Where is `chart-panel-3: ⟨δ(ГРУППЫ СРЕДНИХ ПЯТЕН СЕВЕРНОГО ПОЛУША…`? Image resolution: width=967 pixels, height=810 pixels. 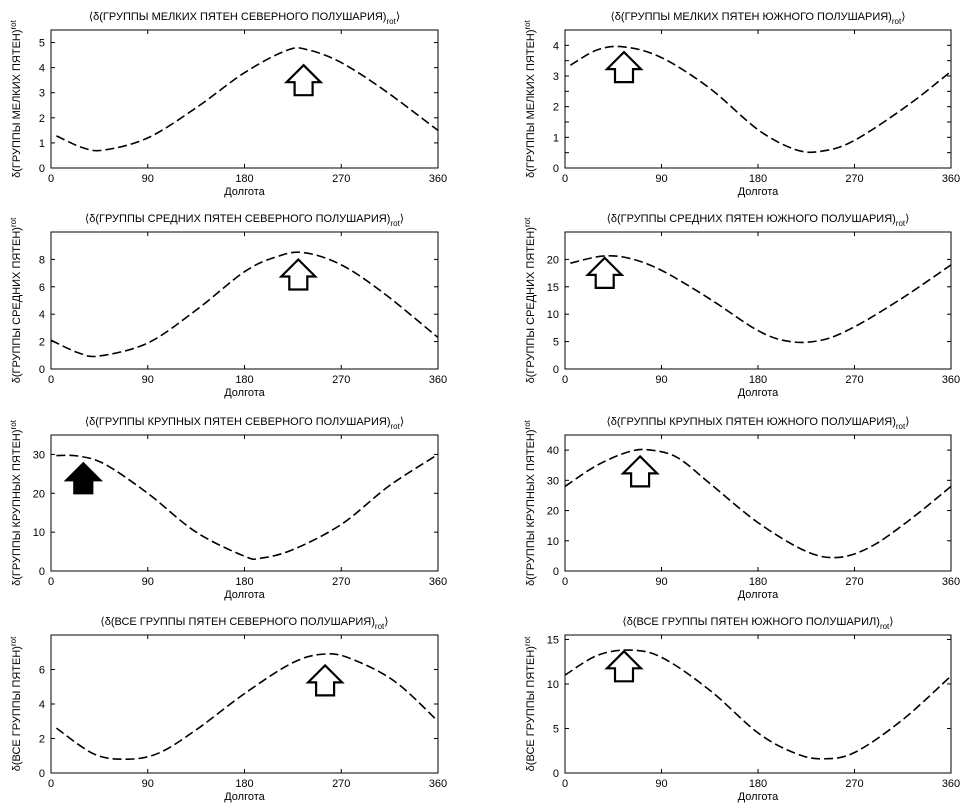 chart-panel-3: ⟨δ(ГРУППЫ СРЕДНИХ ПЯТЕН СЕВЕРНОГО ПОЛУША… is located at coordinates (228, 306).